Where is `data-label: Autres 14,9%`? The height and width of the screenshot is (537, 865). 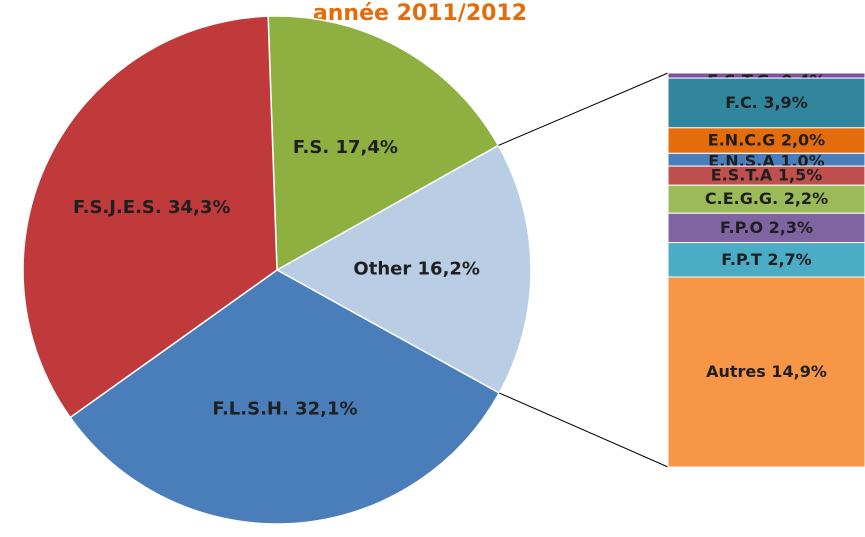
data-label: Autres 14,9% is located at coordinates (766, 371).